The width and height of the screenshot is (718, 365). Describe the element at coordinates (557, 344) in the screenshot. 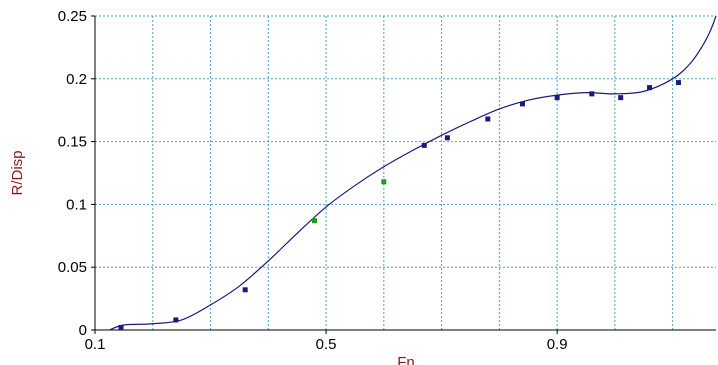

I see `x-tick-label: 0.9` at that location.